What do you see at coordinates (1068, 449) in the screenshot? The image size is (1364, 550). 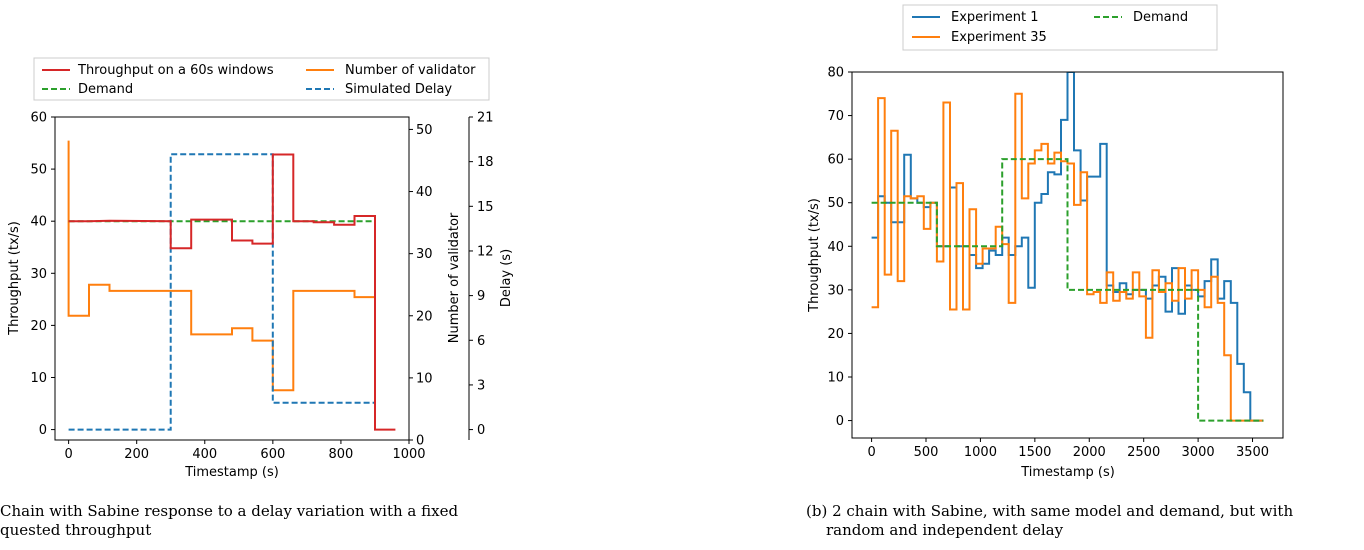 I see `chart-b-x-ticks: 0 500 1000 1500 2000 2500 3000 3500` at bounding box center [1068, 449].